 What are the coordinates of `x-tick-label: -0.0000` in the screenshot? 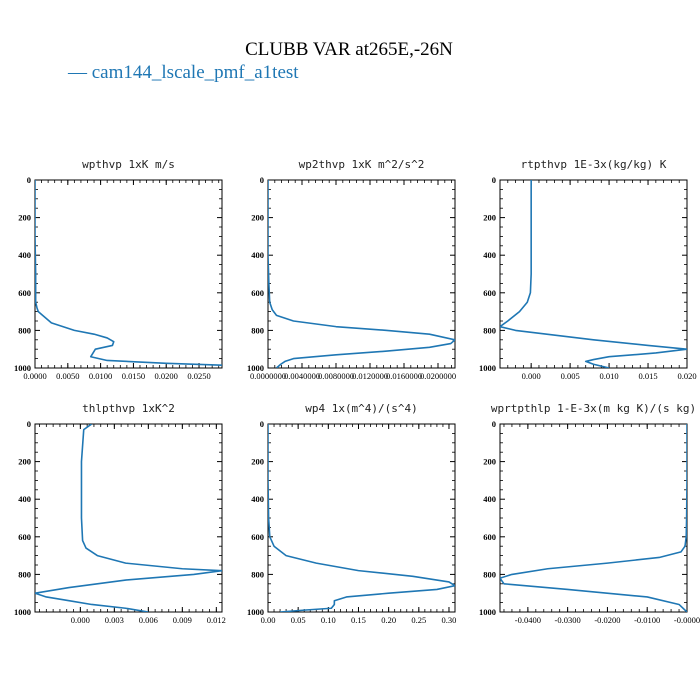 It's located at (687, 620).